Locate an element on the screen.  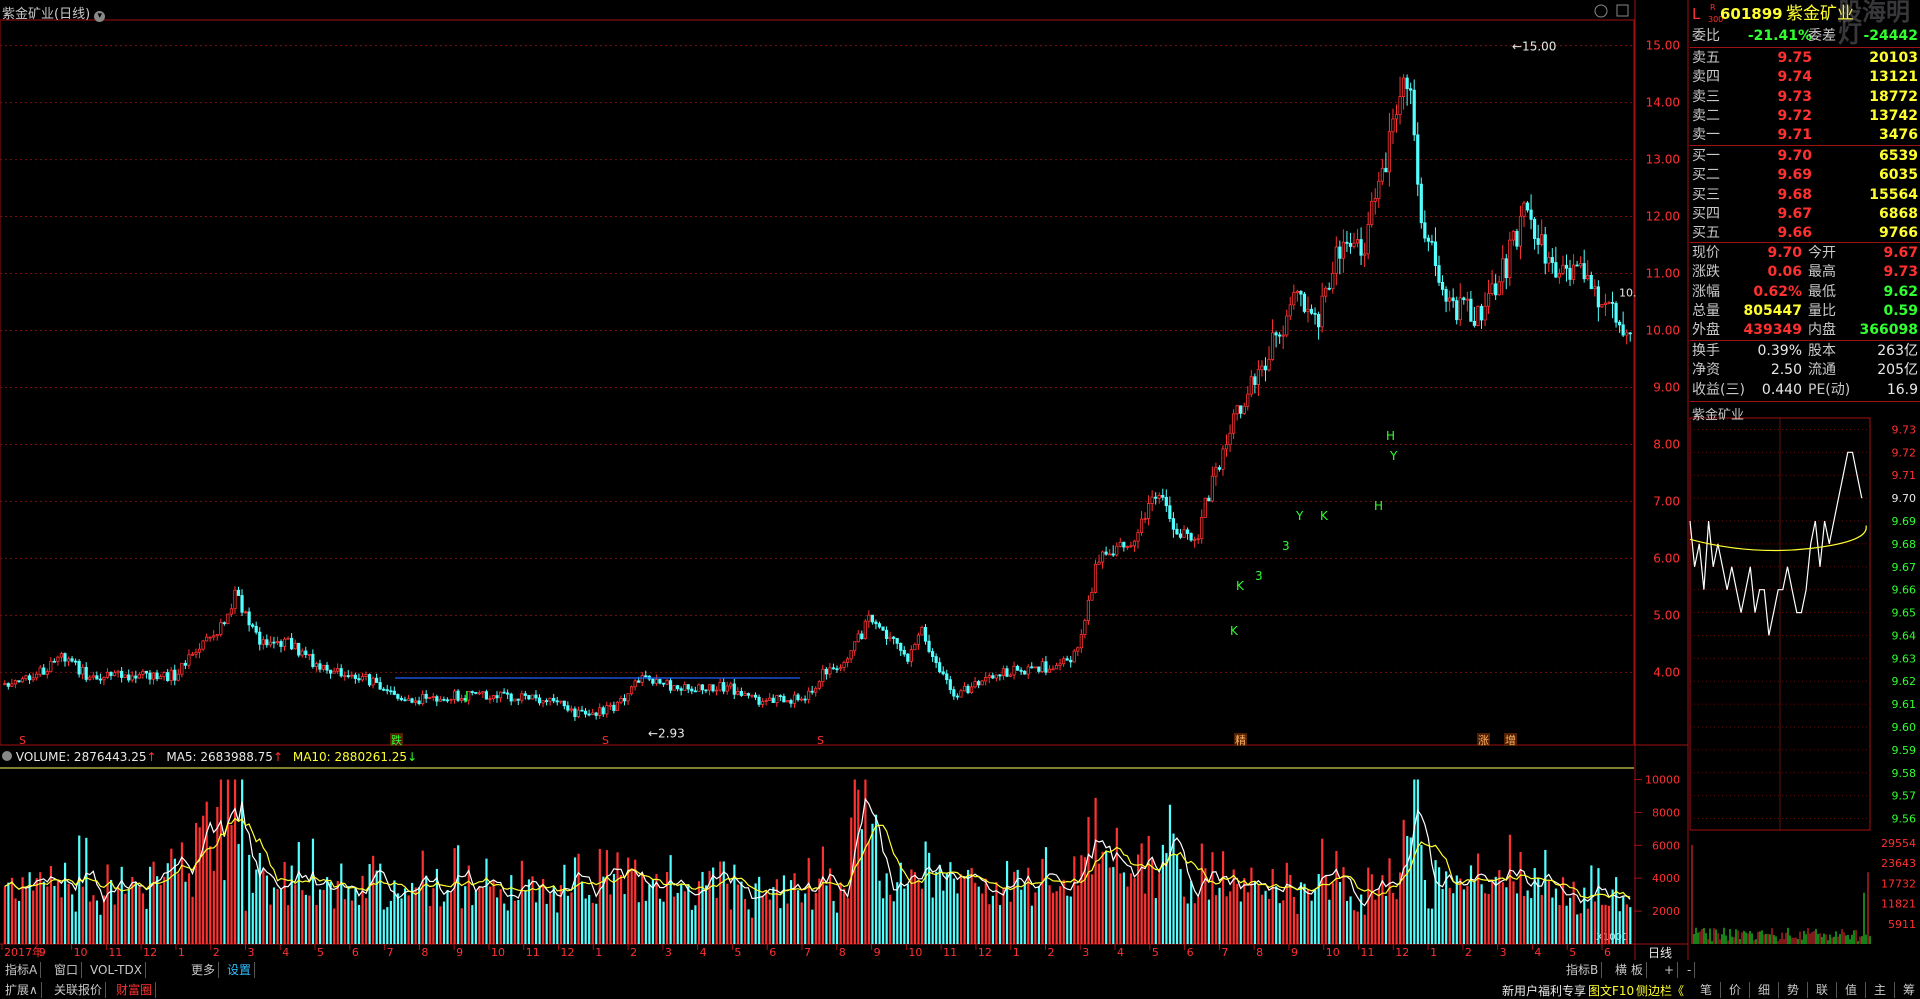
price-tick-label: 10.00 is located at coordinates (1663, 330).